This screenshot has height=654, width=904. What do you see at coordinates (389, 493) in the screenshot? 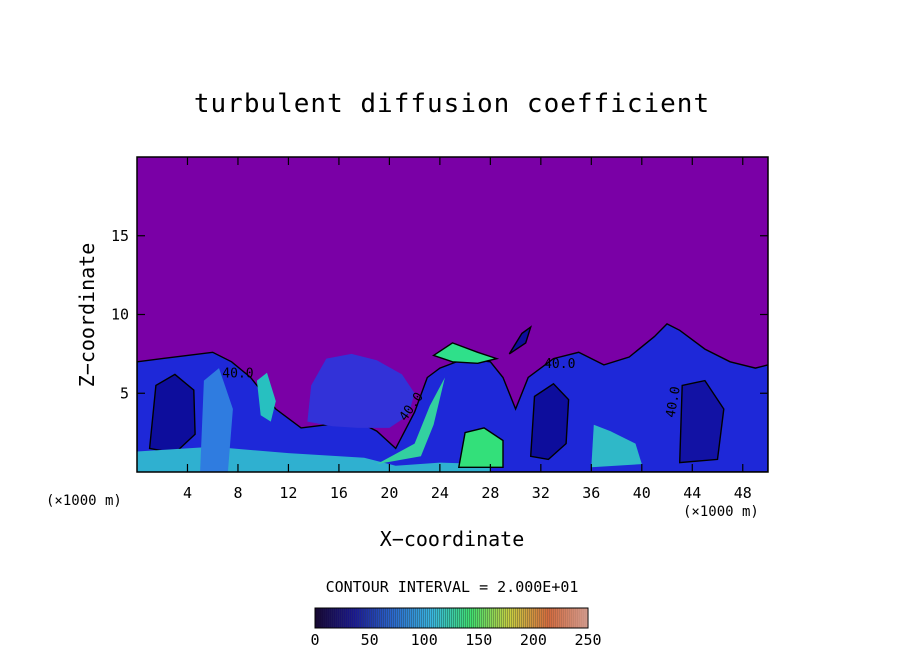
I see `x-tick-label: 20` at bounding box center [389, 493].